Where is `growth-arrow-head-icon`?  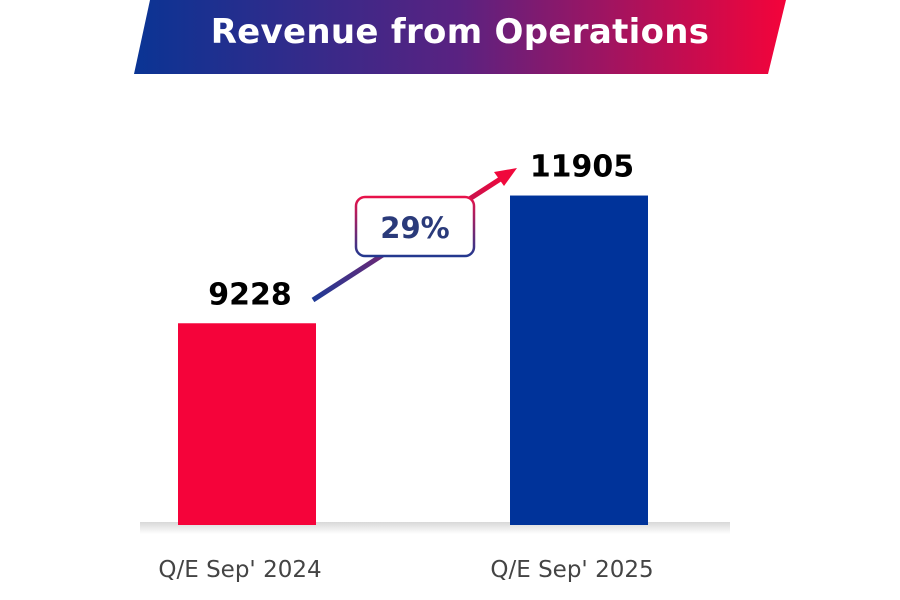
growth-arrow-head-icon is located at coordinates (505, 177).